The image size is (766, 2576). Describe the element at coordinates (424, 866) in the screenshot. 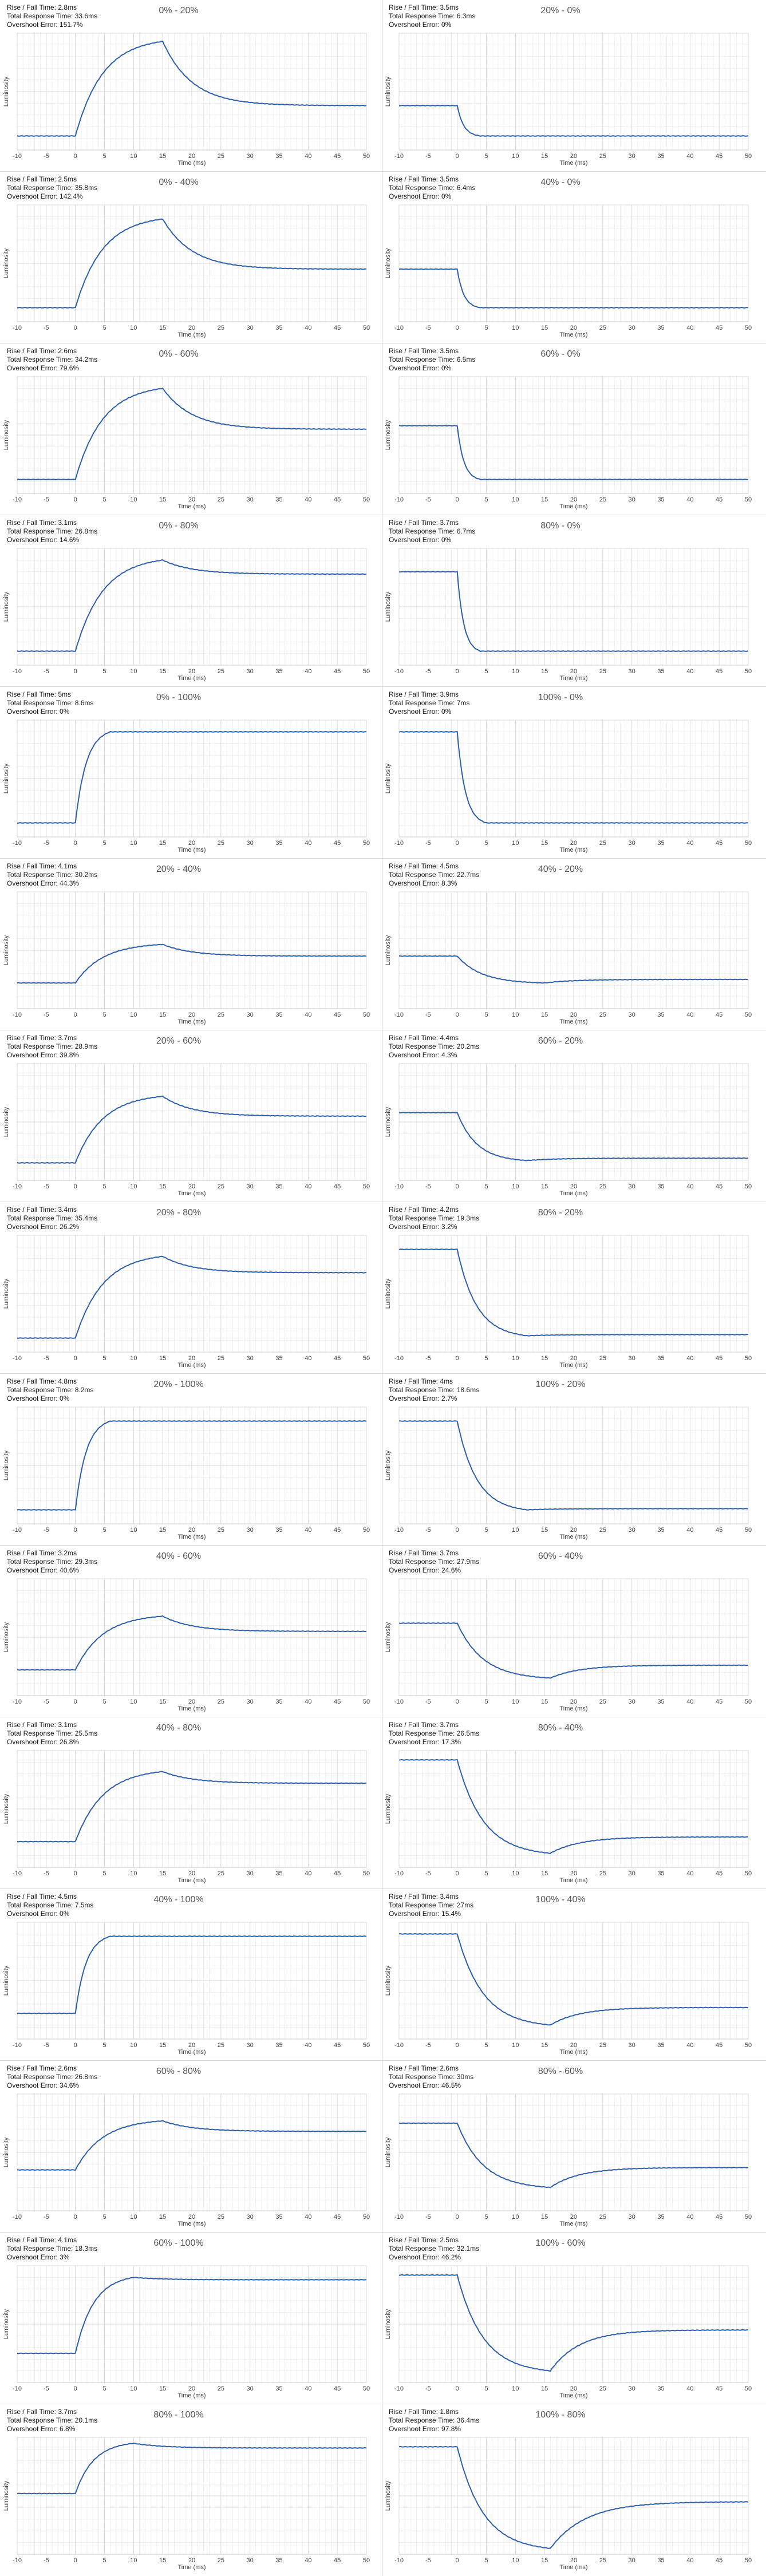

I see `rise-fall-time: Rise / Fall Time: 4.5ms` at that location.